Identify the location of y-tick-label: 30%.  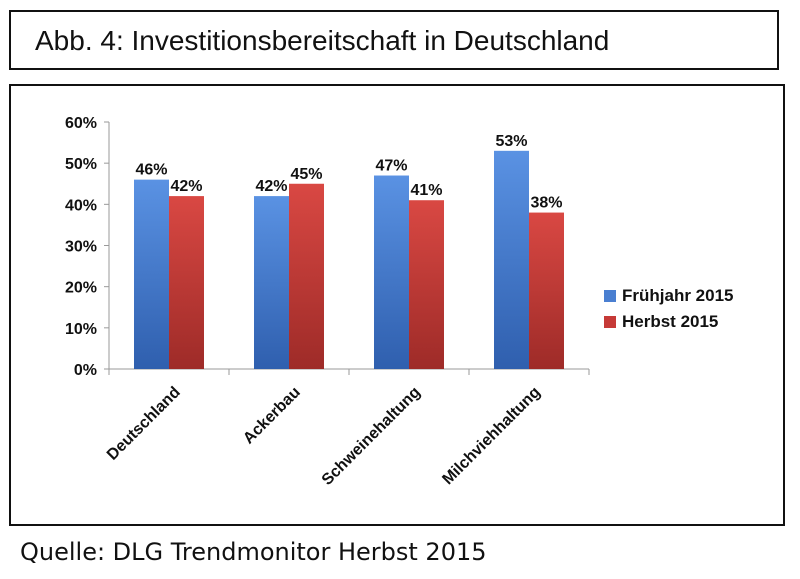
(81, 247).